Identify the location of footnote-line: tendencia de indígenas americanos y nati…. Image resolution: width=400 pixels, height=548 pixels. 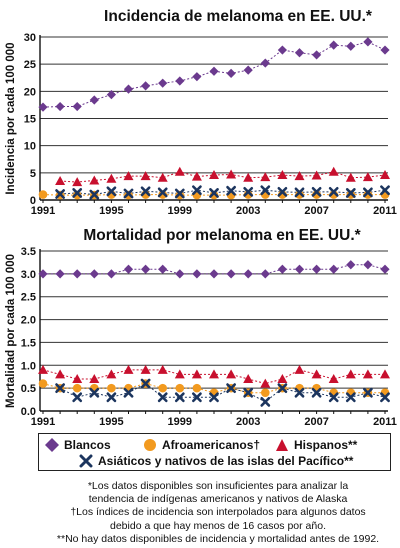
(218, 499).